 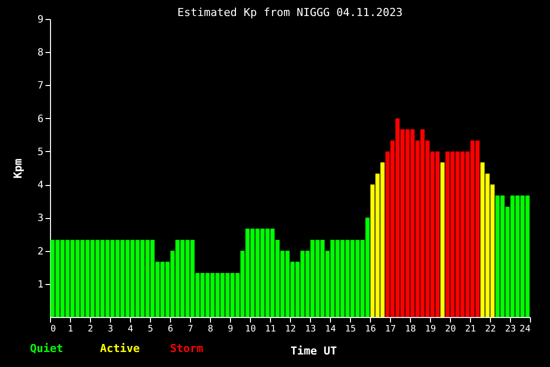 What do you see at coordinates (430, 329) in the screenshot?
I see `x-tick-label: 19` at bounding box center [430, 329].